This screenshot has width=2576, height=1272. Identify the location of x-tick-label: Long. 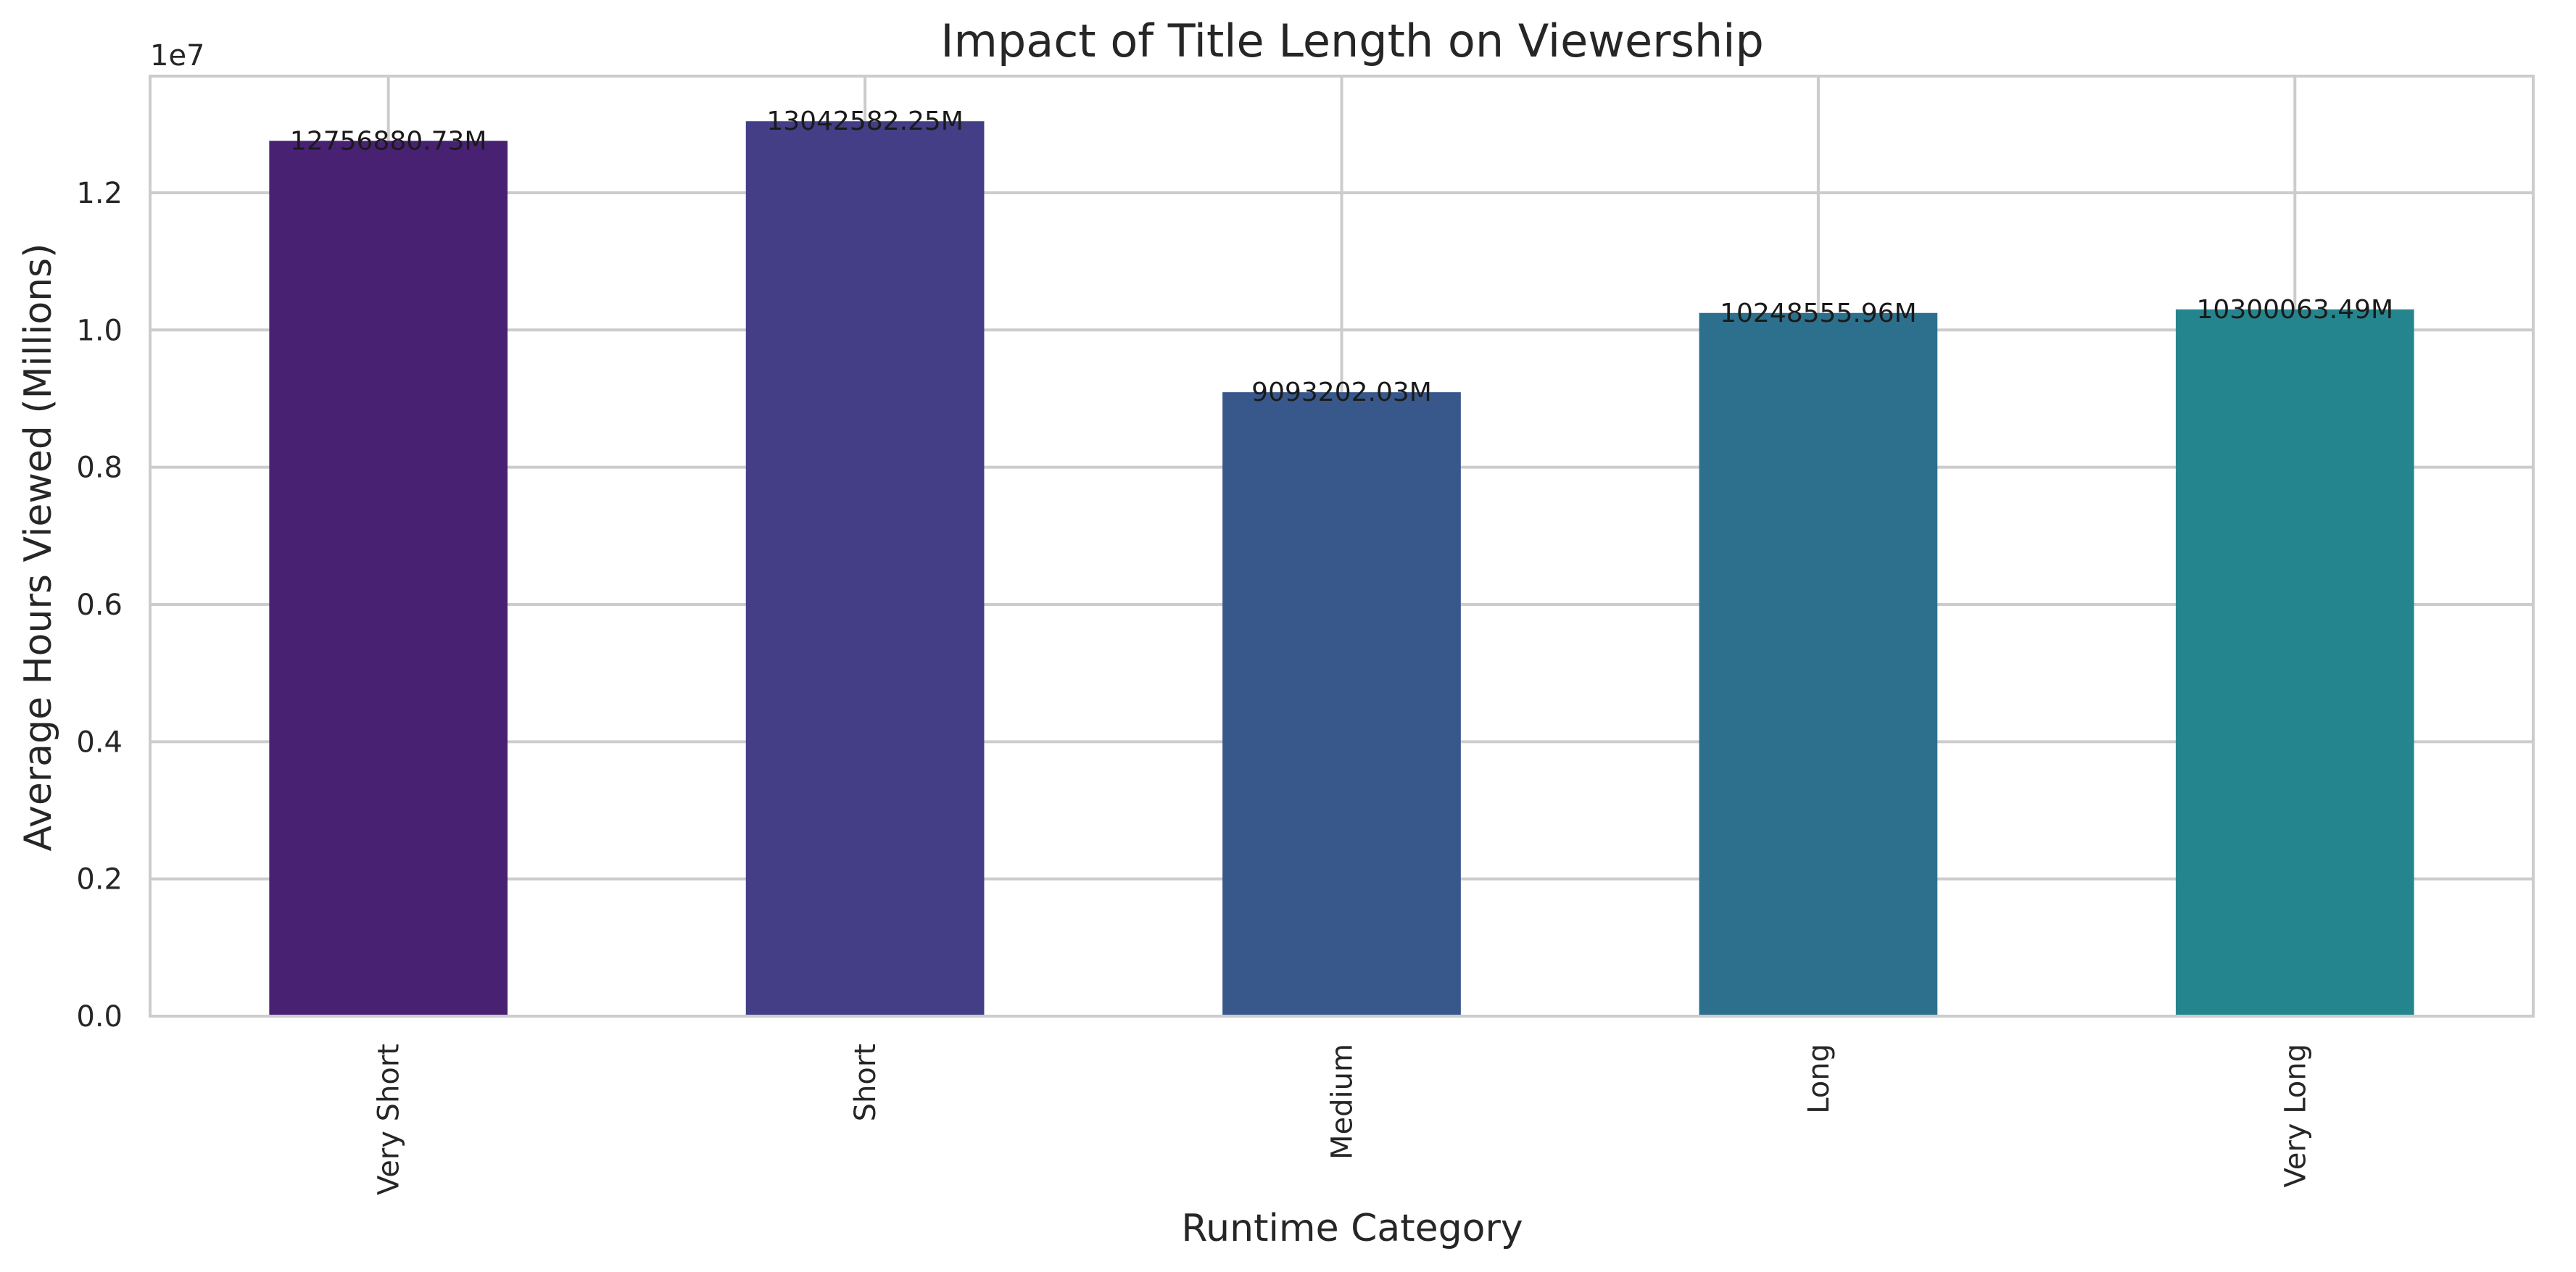
(1819, 1079).